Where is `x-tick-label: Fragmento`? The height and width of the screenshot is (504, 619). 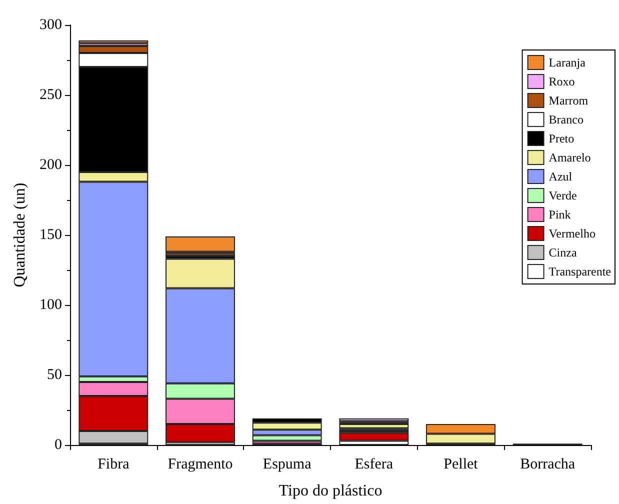 x-tick-label: Fragmento is located at coordinates (200, 464).